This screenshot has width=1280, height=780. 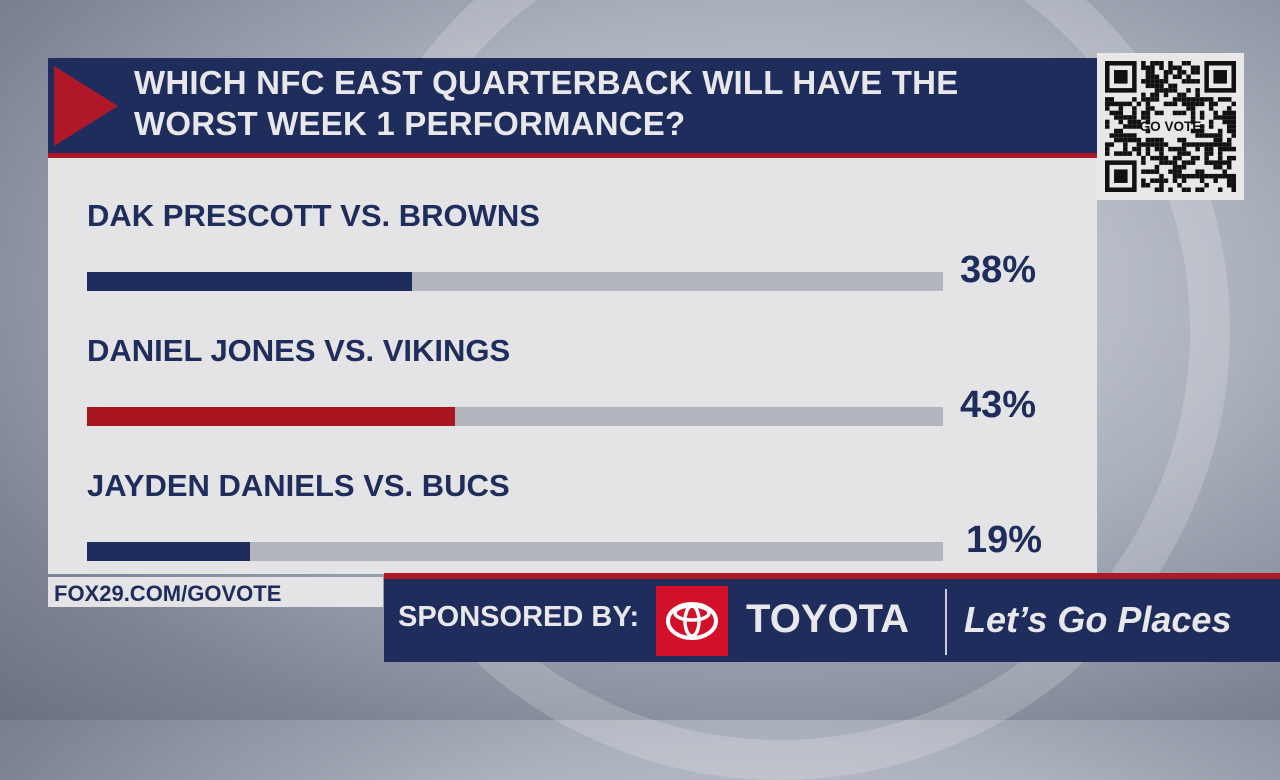 What do you see at coordinates (946, 622) in the screenshot?
I see `divider` at bounding box center [946, 622].